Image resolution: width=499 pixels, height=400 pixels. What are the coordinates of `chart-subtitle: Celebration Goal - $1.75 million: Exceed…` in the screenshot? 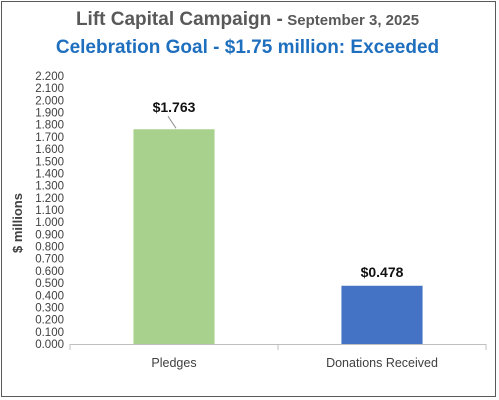 It's located at (247, 47).